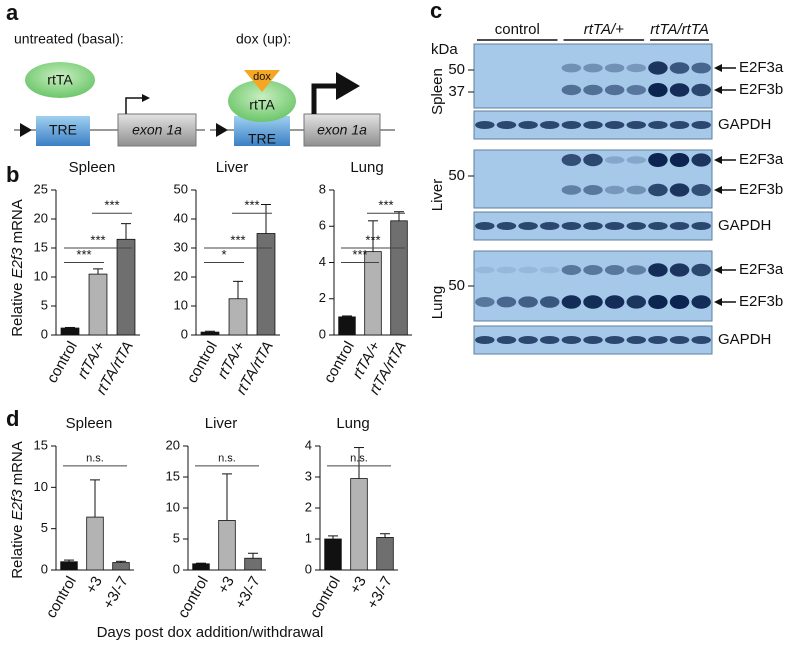  I want to click on tissue-label: Spleen, so click(437, 91).